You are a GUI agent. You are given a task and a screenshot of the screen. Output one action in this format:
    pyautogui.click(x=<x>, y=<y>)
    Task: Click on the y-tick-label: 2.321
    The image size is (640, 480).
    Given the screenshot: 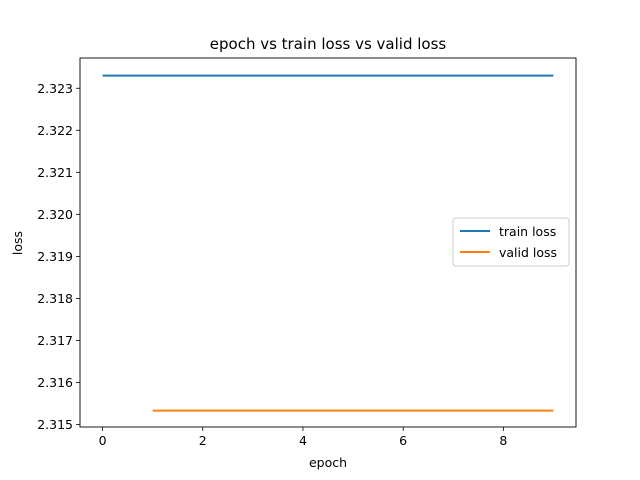 What is the action you would take?
    pyautogui.click(x=55, y=172)
    